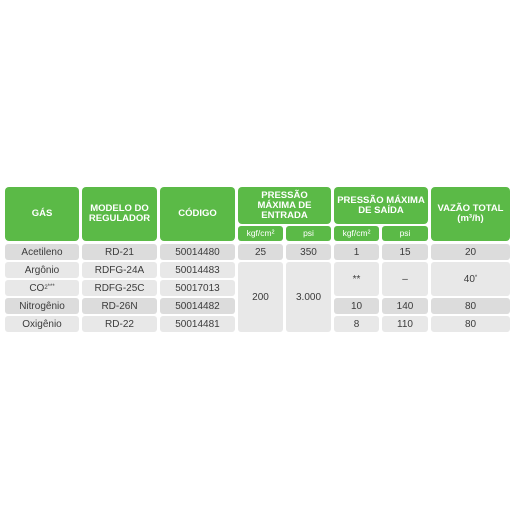  Describe the element at coordinates (405, 306) in the screenshot. I see `table-cell-saida-psi: 140` at that location.